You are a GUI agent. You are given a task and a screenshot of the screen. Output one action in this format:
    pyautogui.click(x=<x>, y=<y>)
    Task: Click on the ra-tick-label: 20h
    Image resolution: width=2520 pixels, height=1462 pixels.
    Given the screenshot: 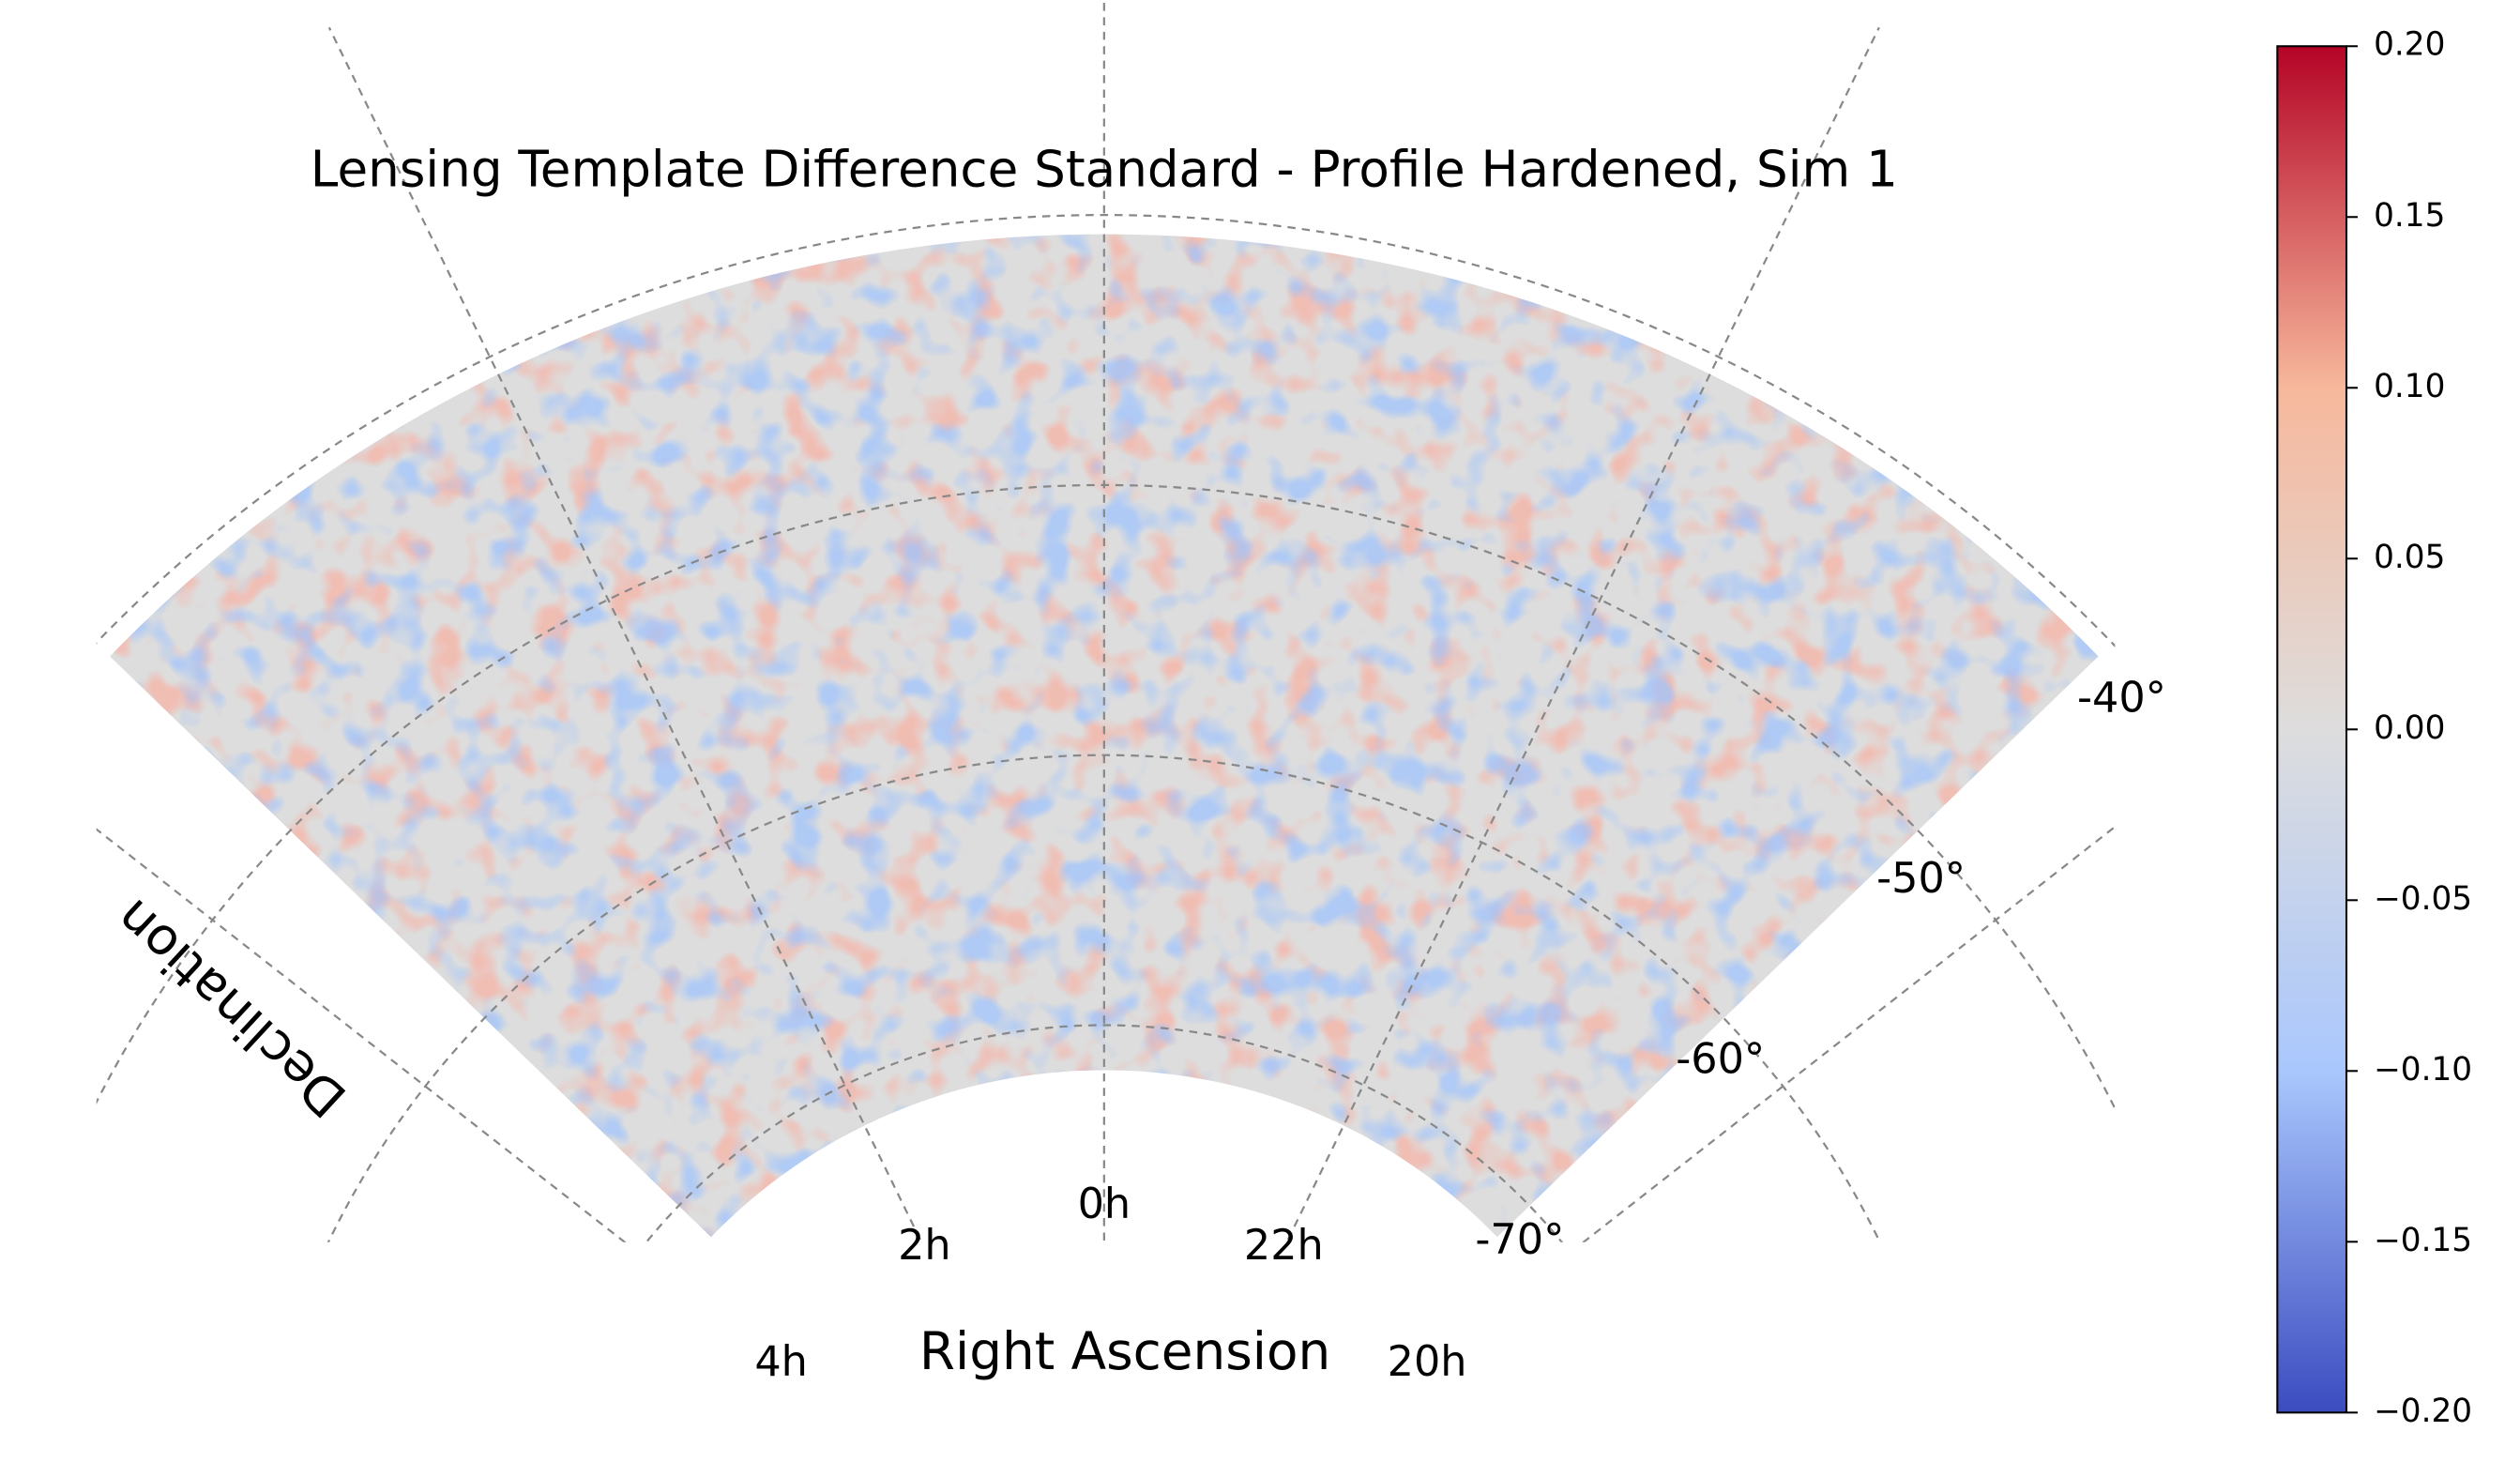 What is the action you would take?
    pyautogui.click(x=1427, y=1361)
    